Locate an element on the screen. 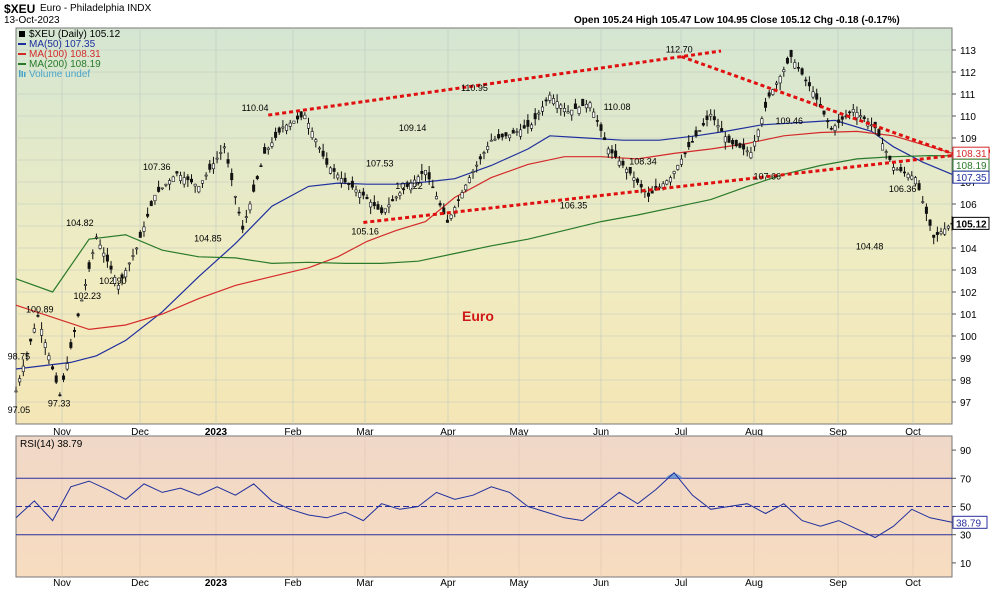 The width and height of the screenshot is (990, 591). rsi-x-label: Jul is located at coordinates (681, 583).